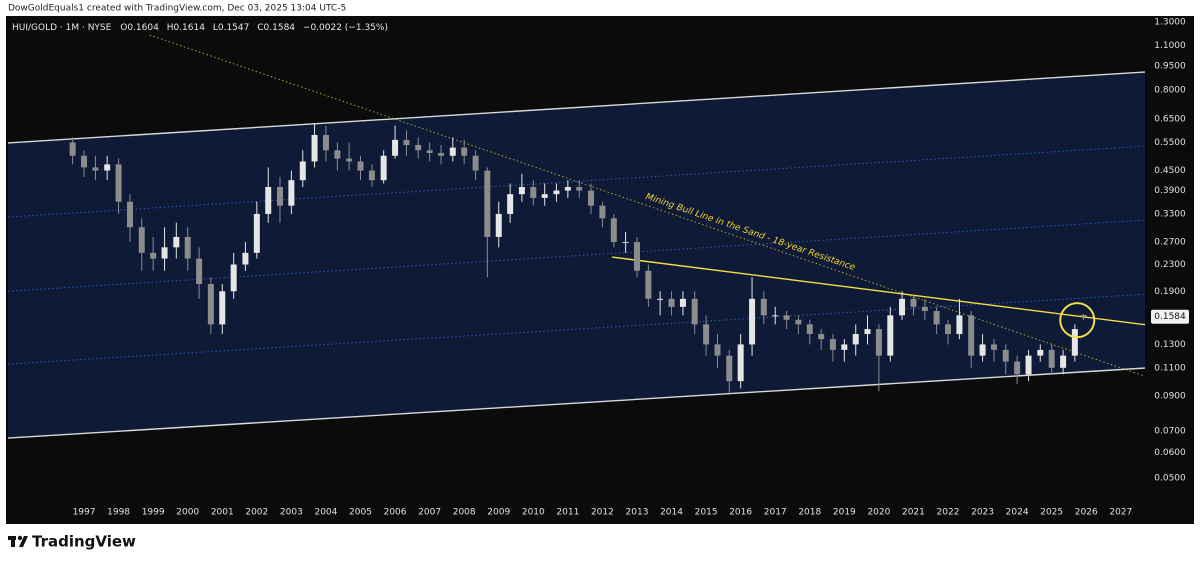 Image resolution: width=1200 pixels, height=561 pixels. Describe the element at coordinates (1120, 513) in the screenshot. I see `x-tick-label: 2027` at that location.